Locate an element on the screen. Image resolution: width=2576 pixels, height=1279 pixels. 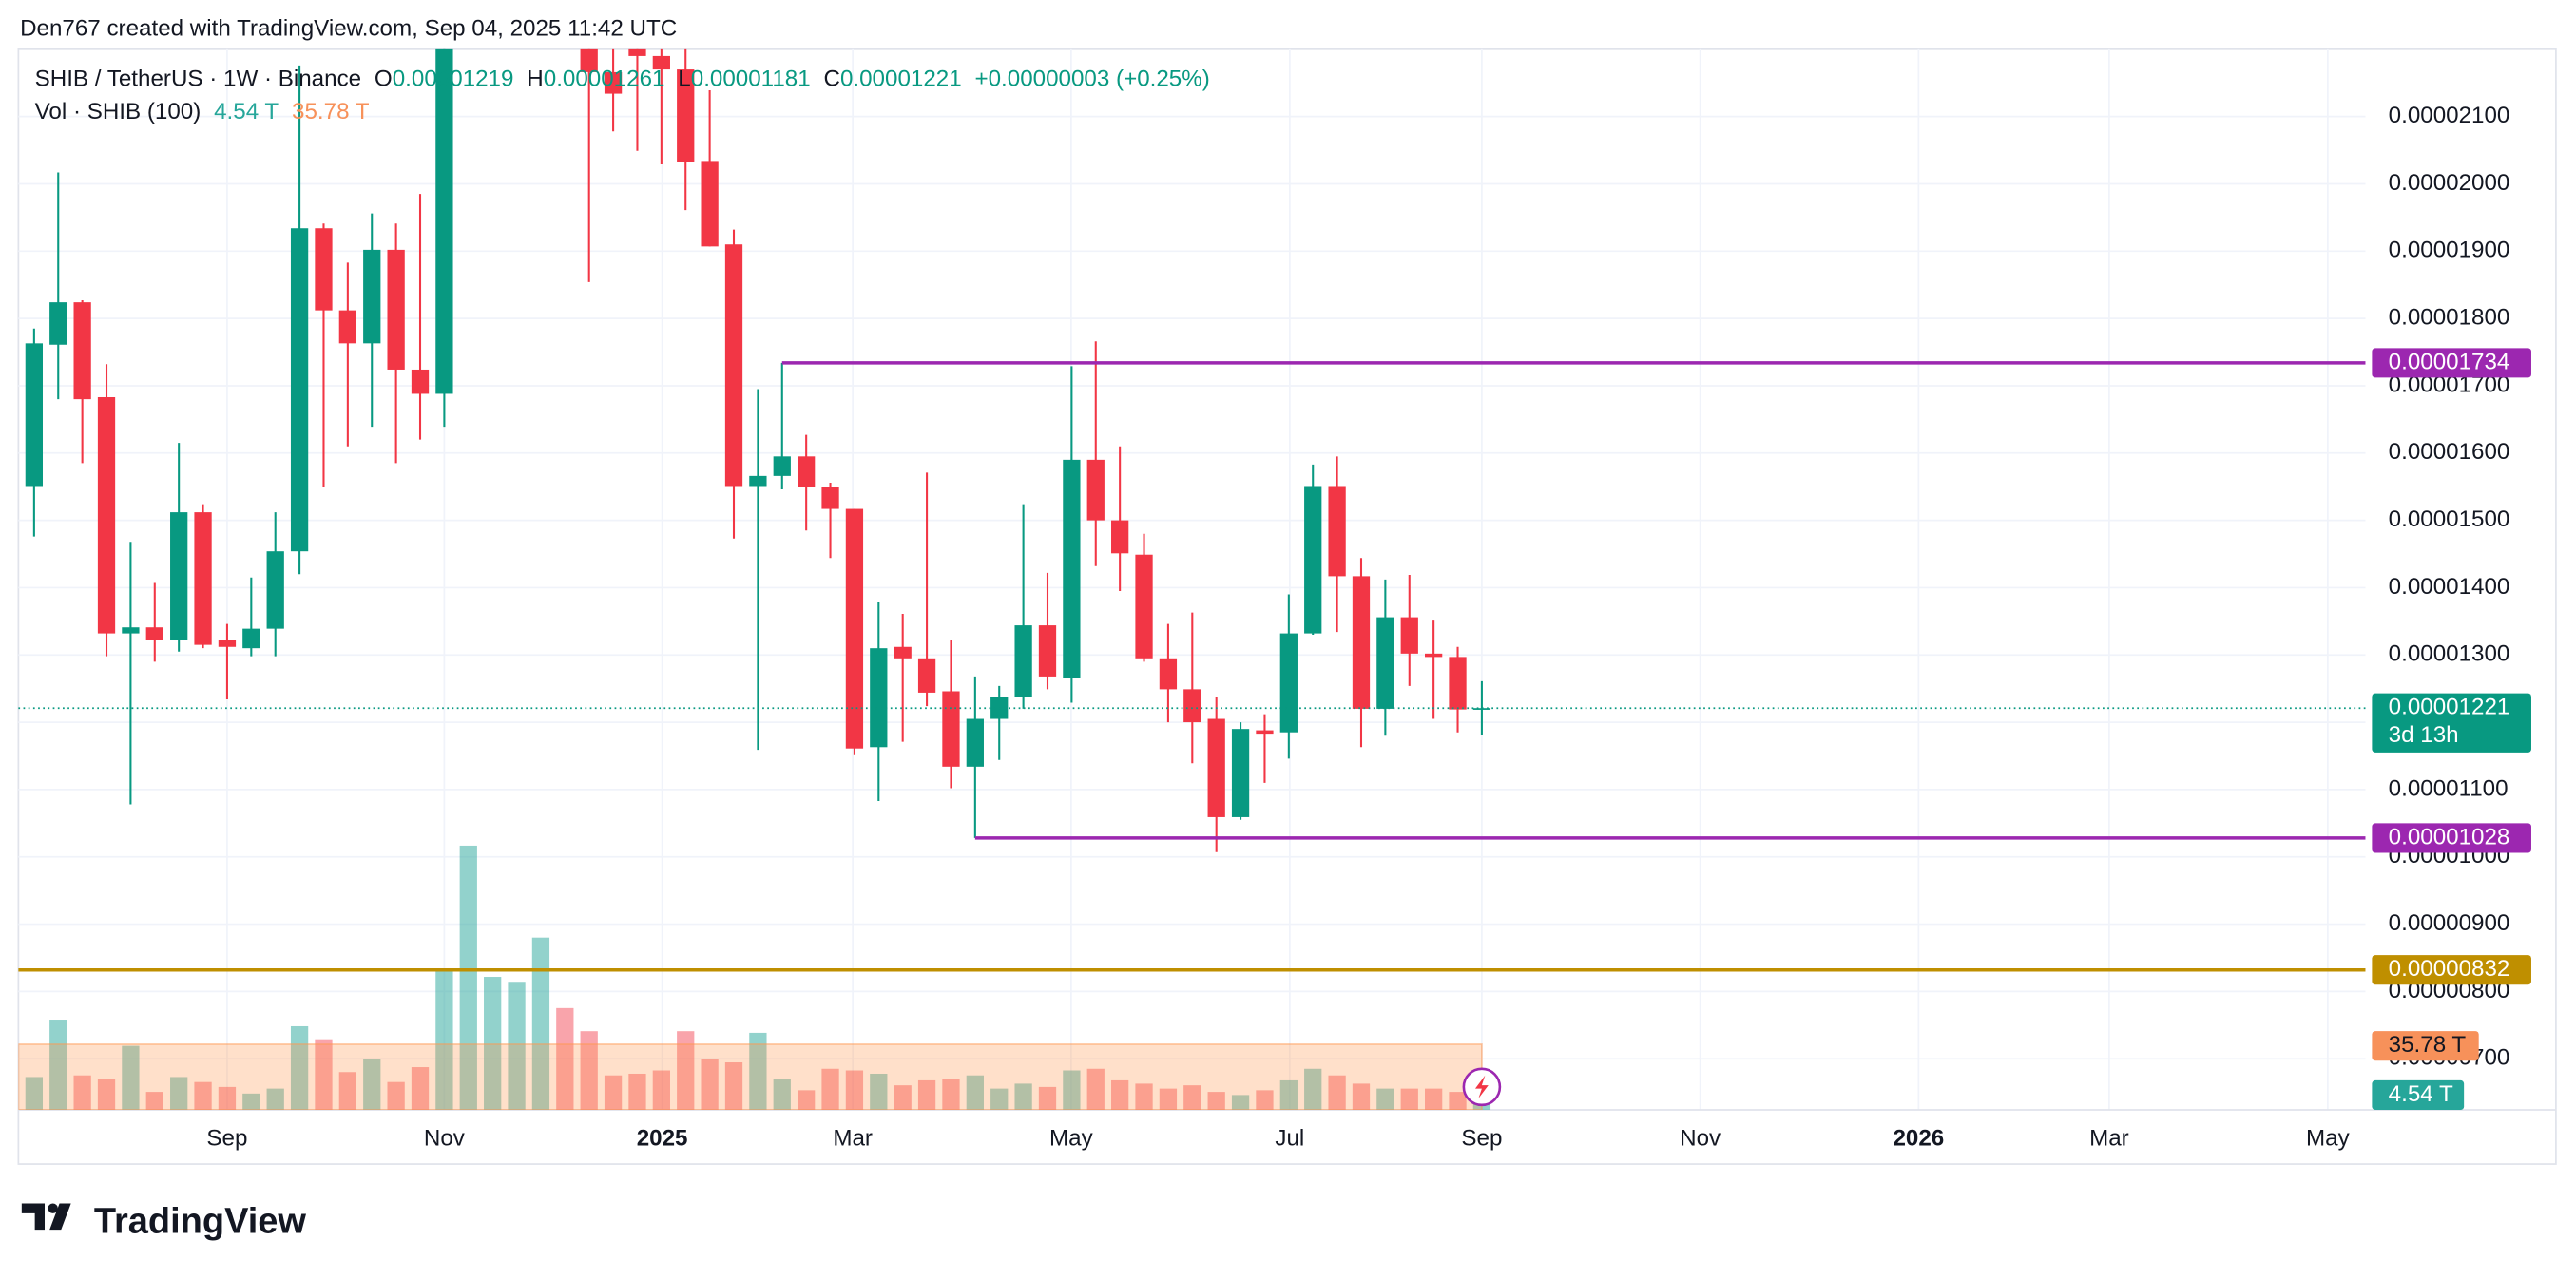
ohlc-value: 0.00001219 is located at coordinates (454, 79).